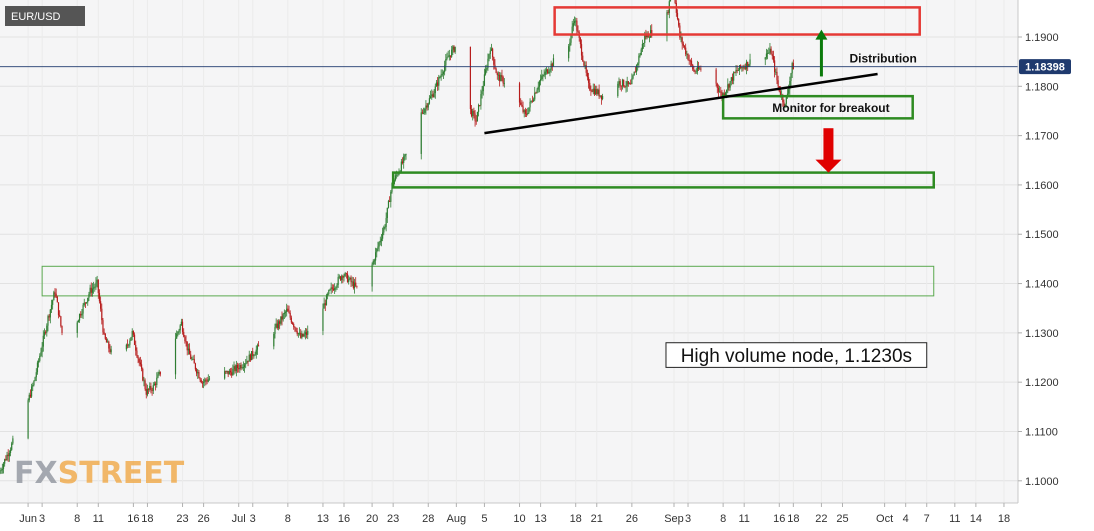 The image size is (1094, 531). Describe the element at coordinates (28, 519) in the screenshot. I see `x-tick-label: Jun` at that location.